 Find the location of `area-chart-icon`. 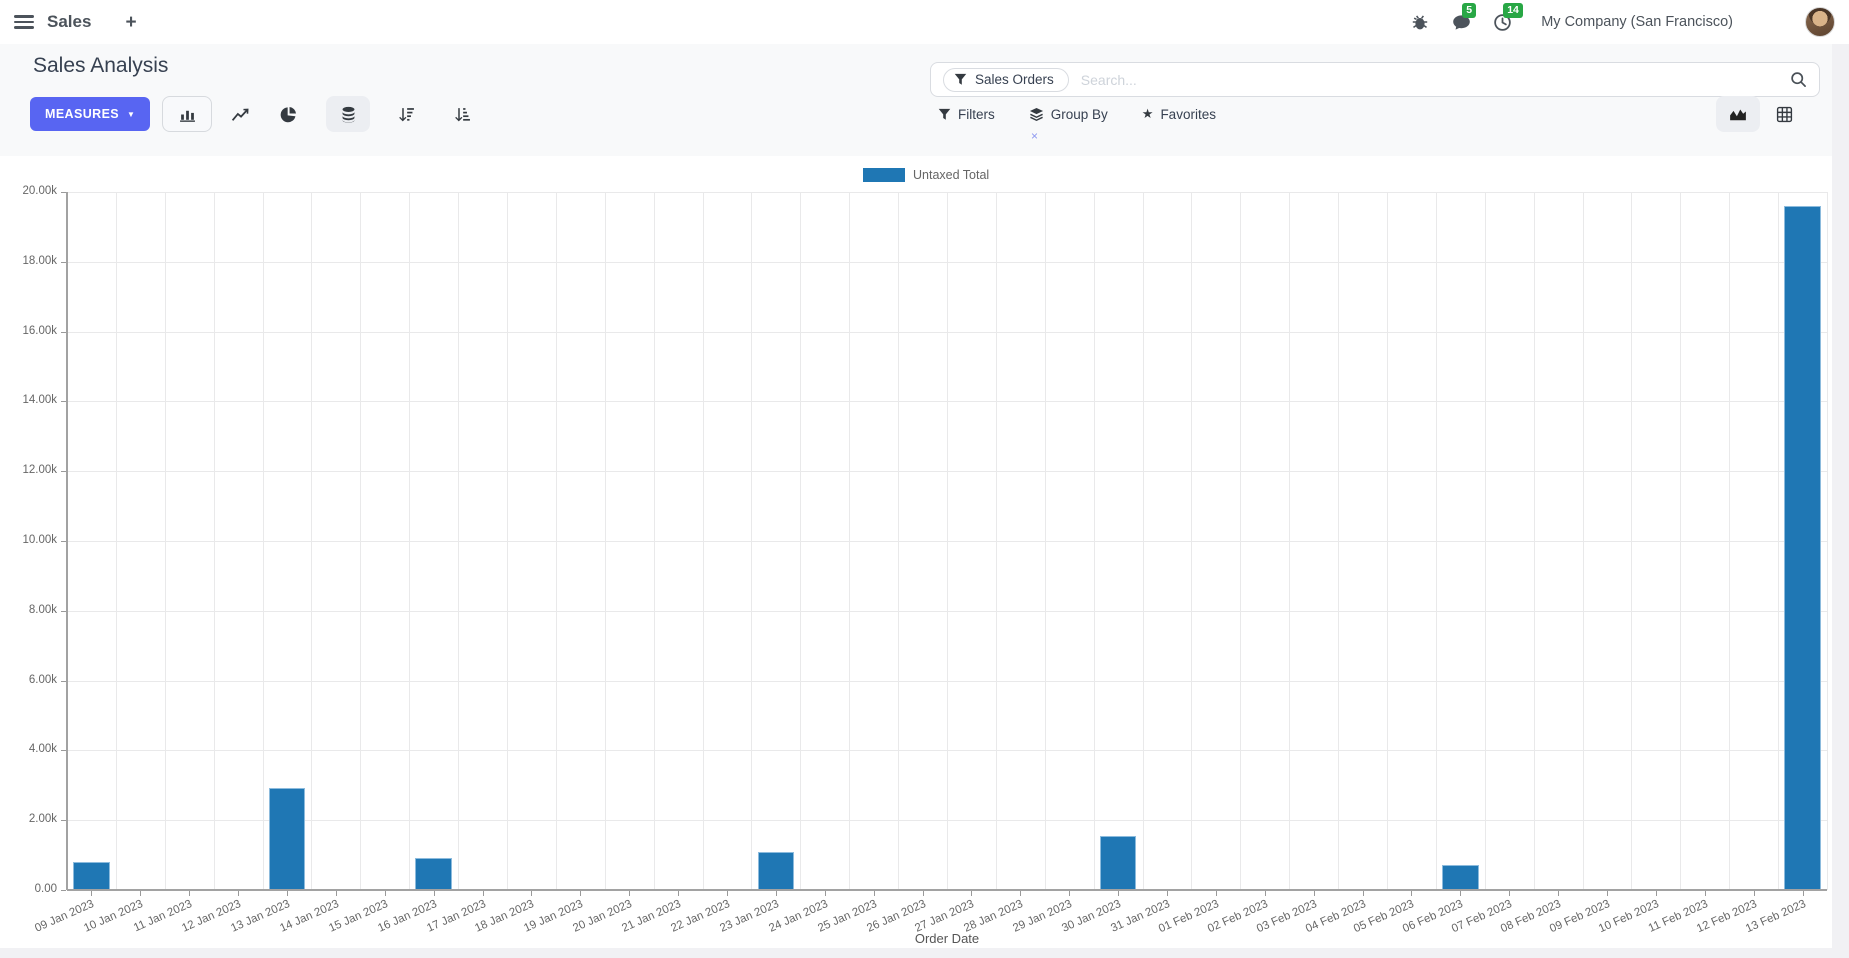

area-chart-icon is located at coordinates (1738, 115).